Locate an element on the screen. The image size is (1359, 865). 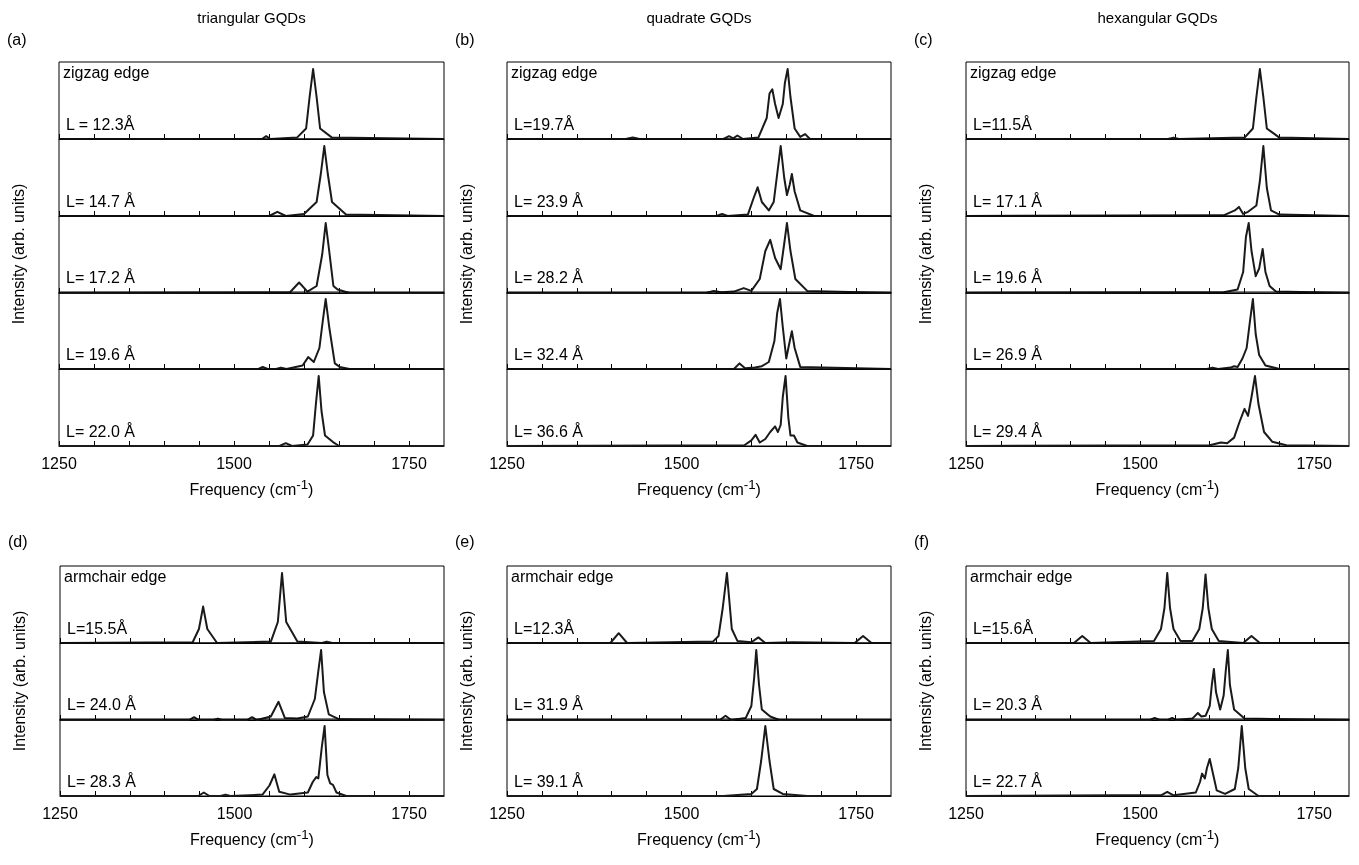
annotation: L= 23.9 Å is located at coordinates (548, 201).